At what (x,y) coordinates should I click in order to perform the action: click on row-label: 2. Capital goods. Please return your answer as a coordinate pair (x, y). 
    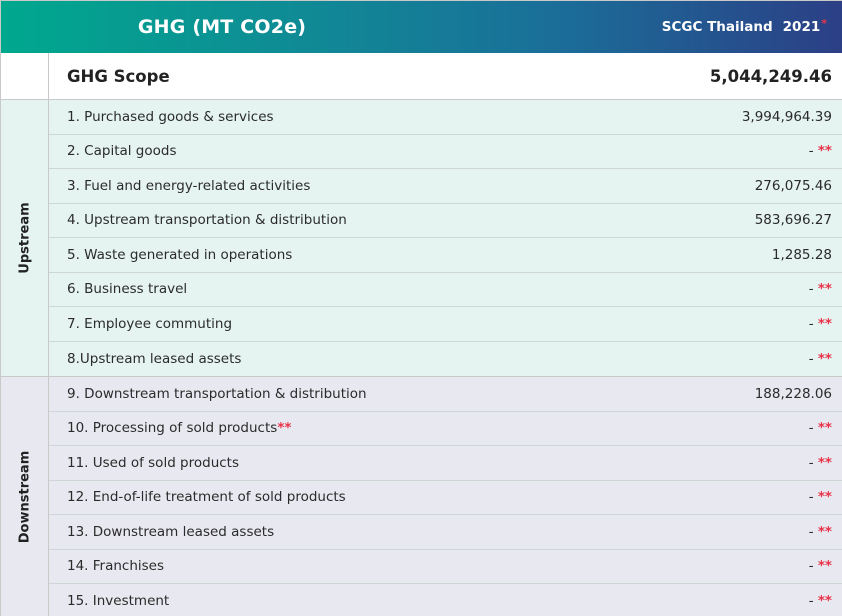
    Looking at the image, I should click on (122, 151).